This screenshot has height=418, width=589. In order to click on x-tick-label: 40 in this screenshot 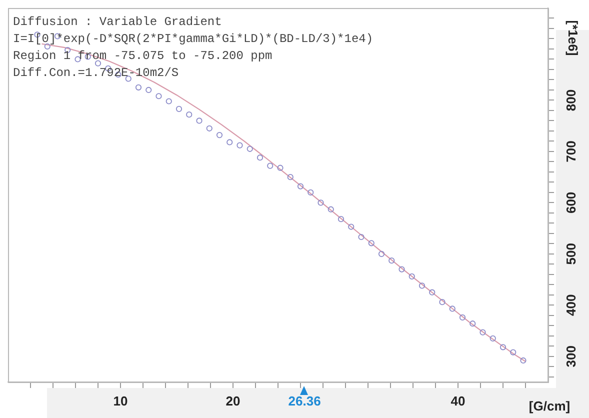, I will do `click(458, 400)`.